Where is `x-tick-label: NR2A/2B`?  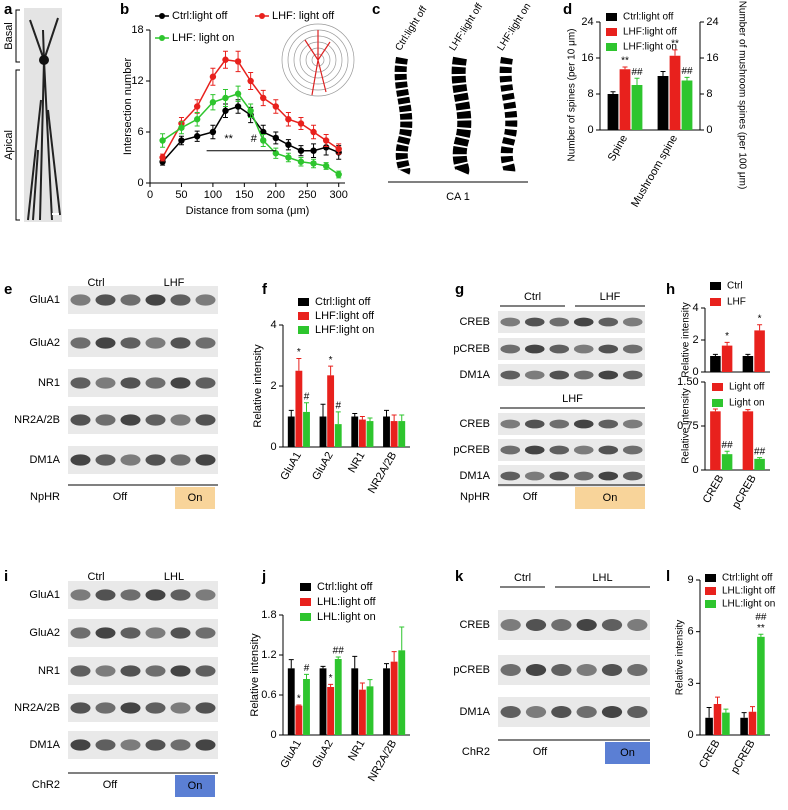
x-tick-label: NR2A/2B is located at coordinates (382, 761).